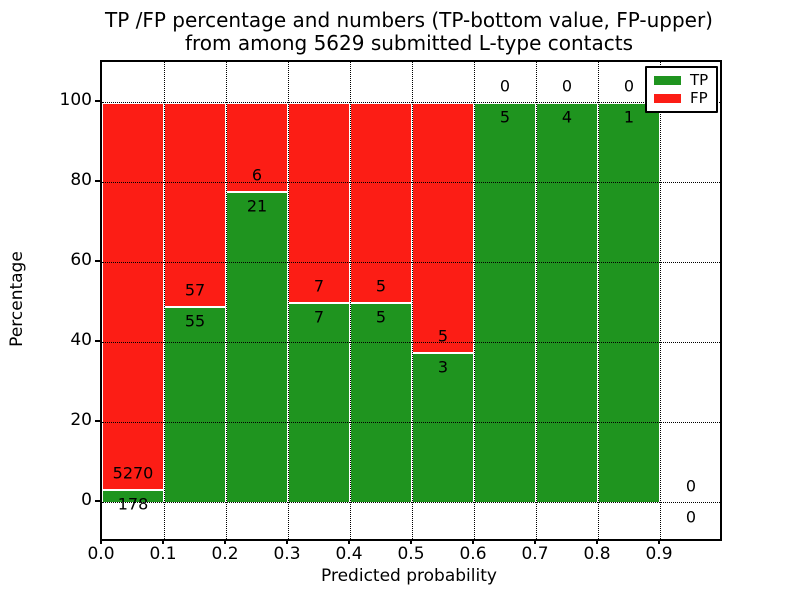 This screenshot has width=800, height=600. What do you see at coordinates (163, 554) in the screenshot?
I see `x-tick-label: 0.1` at bounding box center [163, 554].